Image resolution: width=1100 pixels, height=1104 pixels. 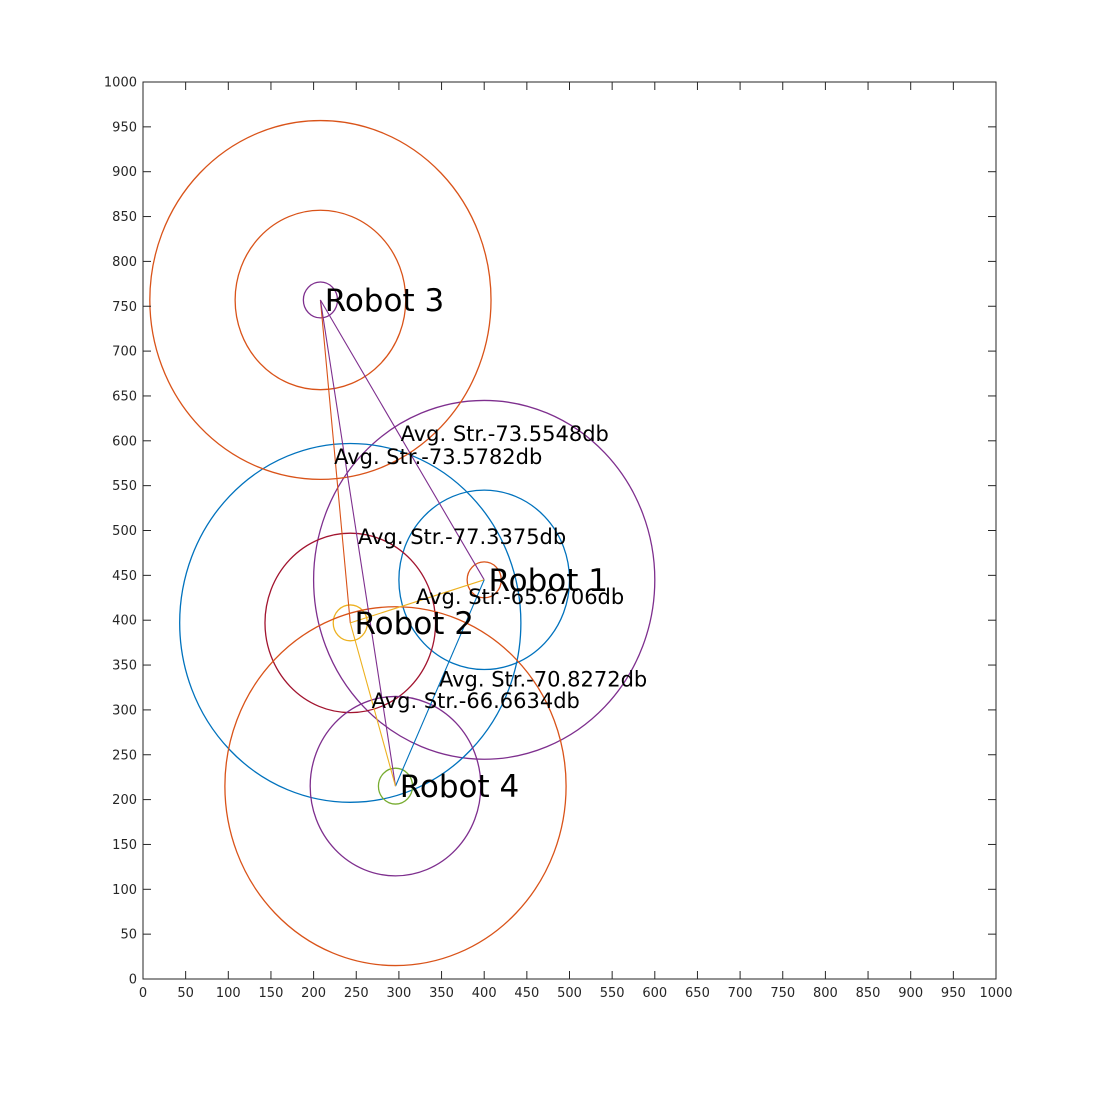 What do you see at coordinates (124, 262) in the screenshot?
I see `y-tick-label: 800` at bounding box center [124, 262].